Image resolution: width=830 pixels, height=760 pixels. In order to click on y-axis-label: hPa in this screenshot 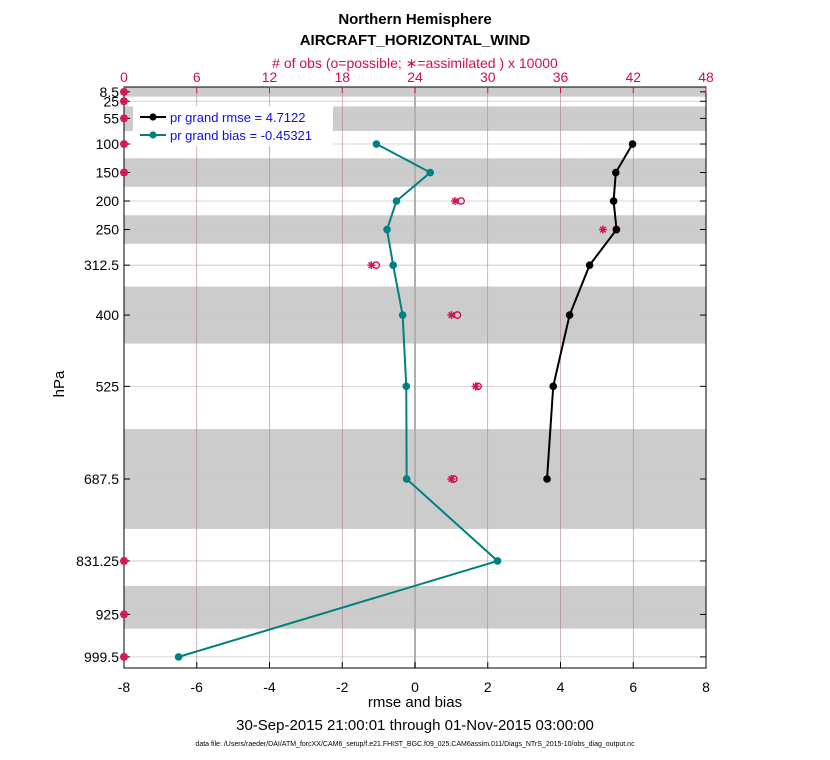, I will do `click(59, 383)`.